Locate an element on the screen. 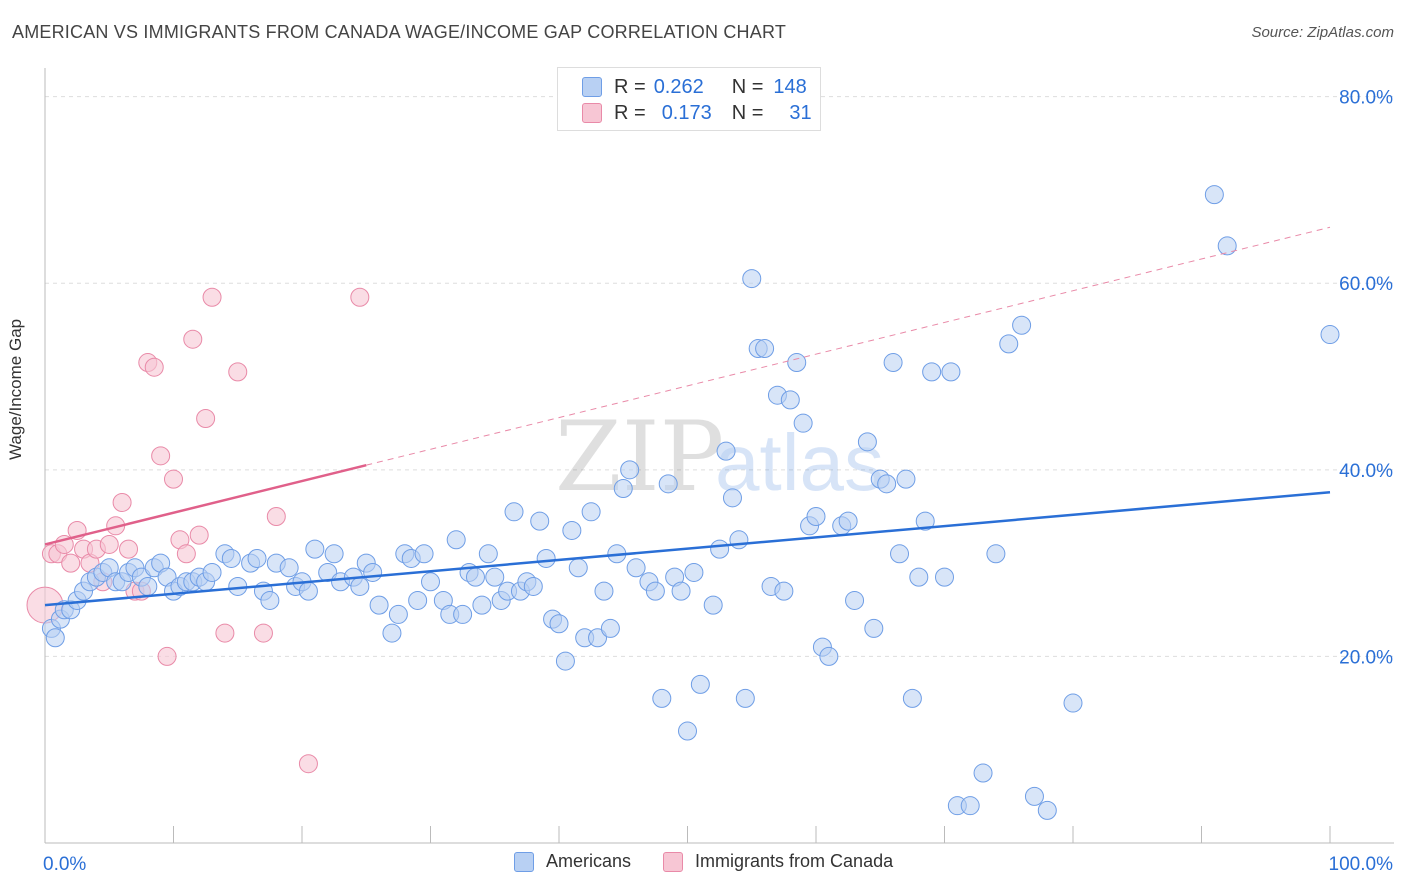 The height and width of the screenshot is (892, 1406). source-credit: Source: ZipAtlas.com is located at coordinates (1322, 32).